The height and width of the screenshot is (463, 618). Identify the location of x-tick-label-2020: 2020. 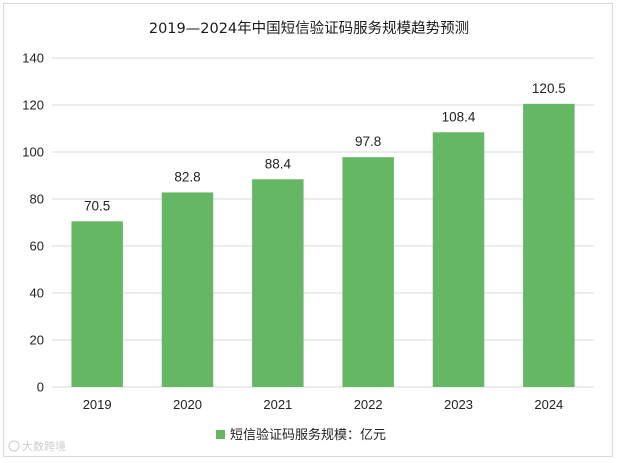
(187, 404).